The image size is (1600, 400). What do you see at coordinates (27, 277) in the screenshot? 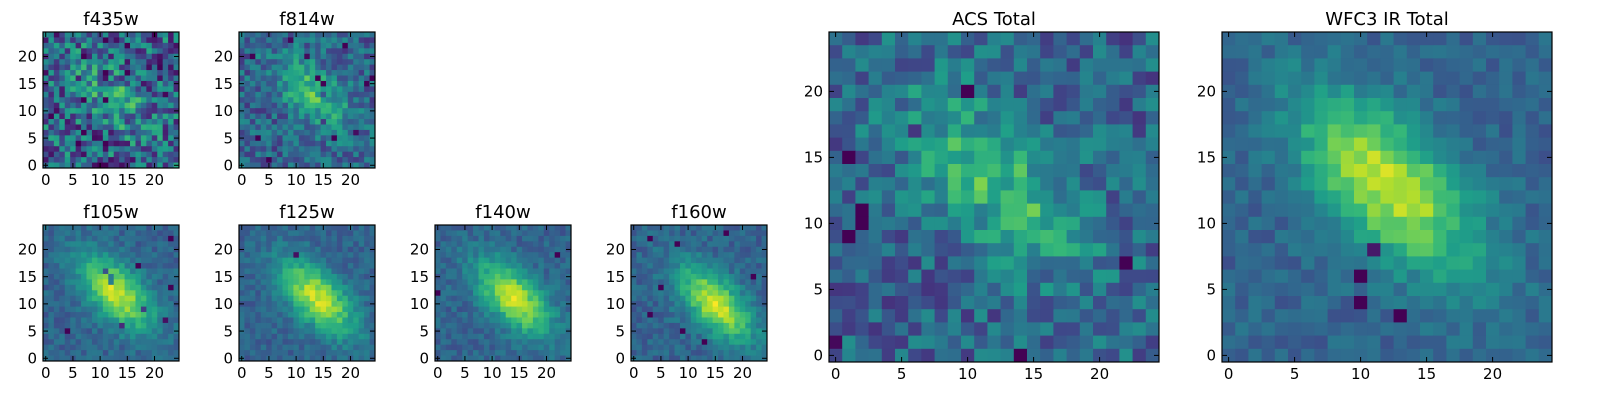
I see `y-tick-label: 15` at bounding box center [27, 277].